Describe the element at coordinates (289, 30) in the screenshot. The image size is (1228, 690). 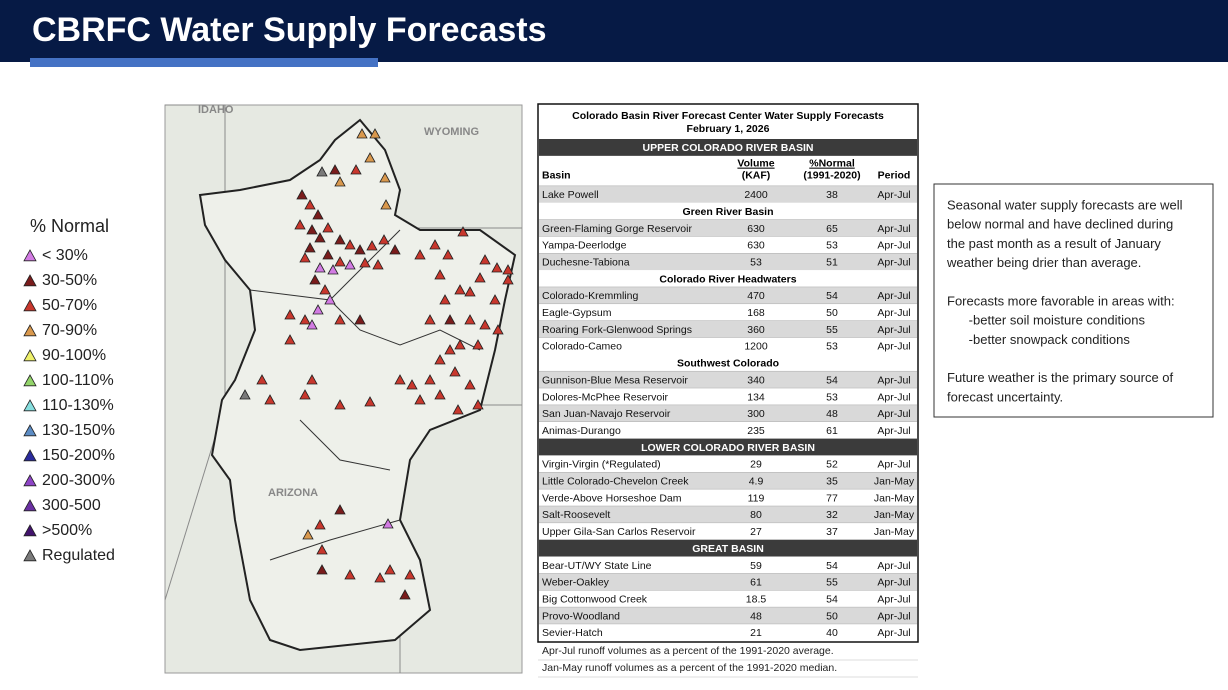
I see `title: CBRFC Water Supply Forecasts` at that location.